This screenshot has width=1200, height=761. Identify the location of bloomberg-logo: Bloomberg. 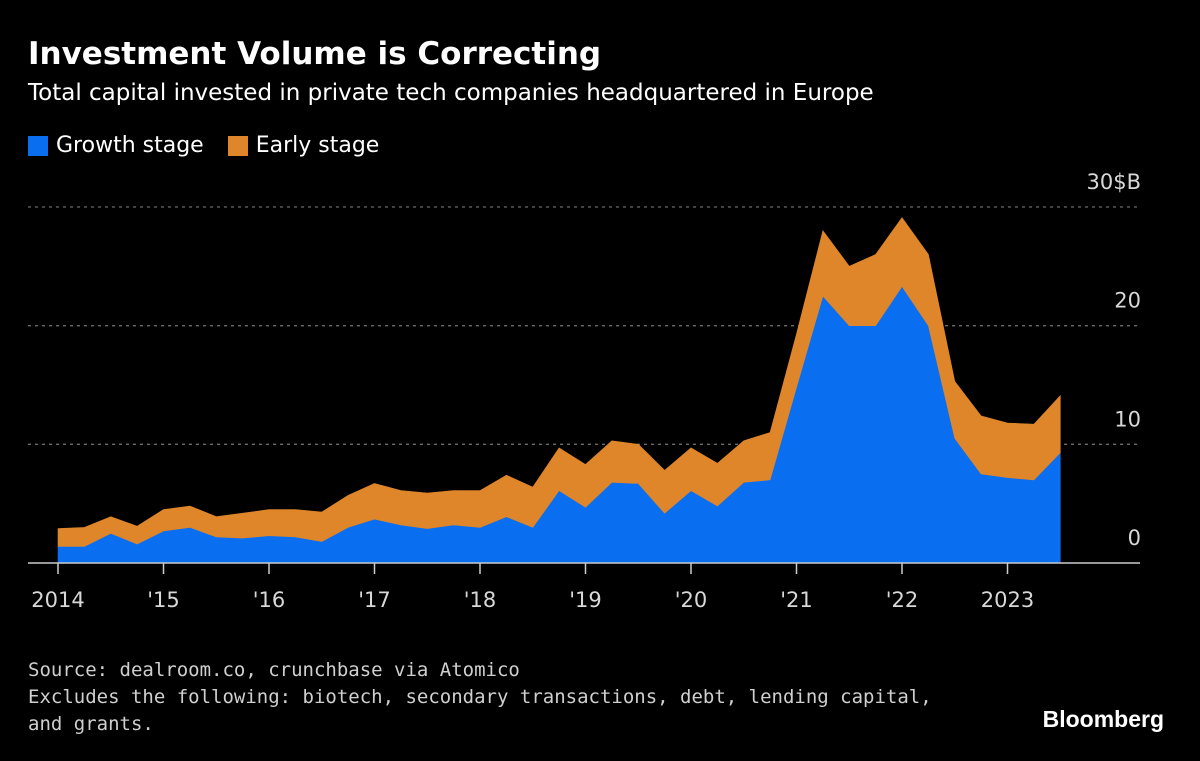
(1103, 719).